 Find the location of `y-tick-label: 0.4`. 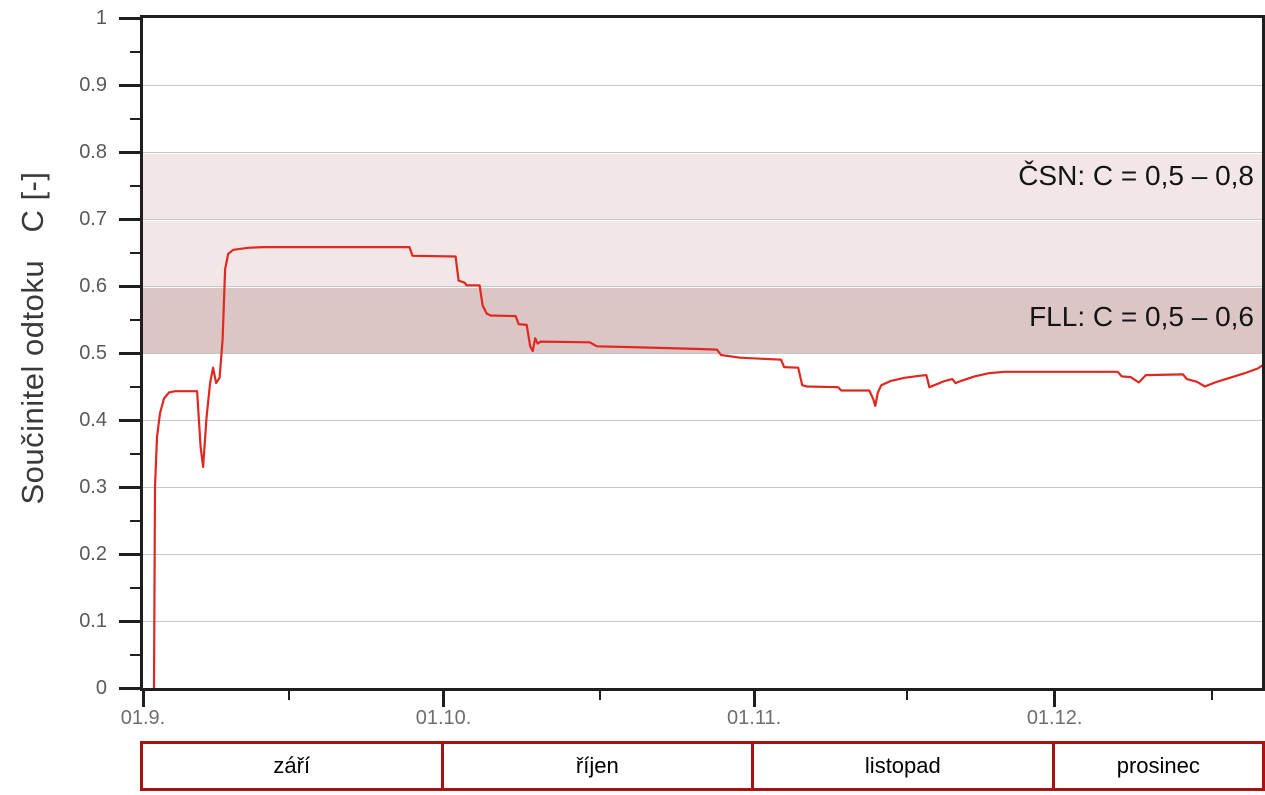

y-tick-label: 0.4 is located at coordinates (93, 420).